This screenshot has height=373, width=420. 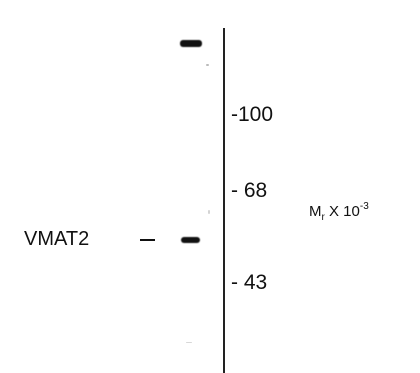 I want to click on protein-label: VMAT2, so click(x=57, y=239).